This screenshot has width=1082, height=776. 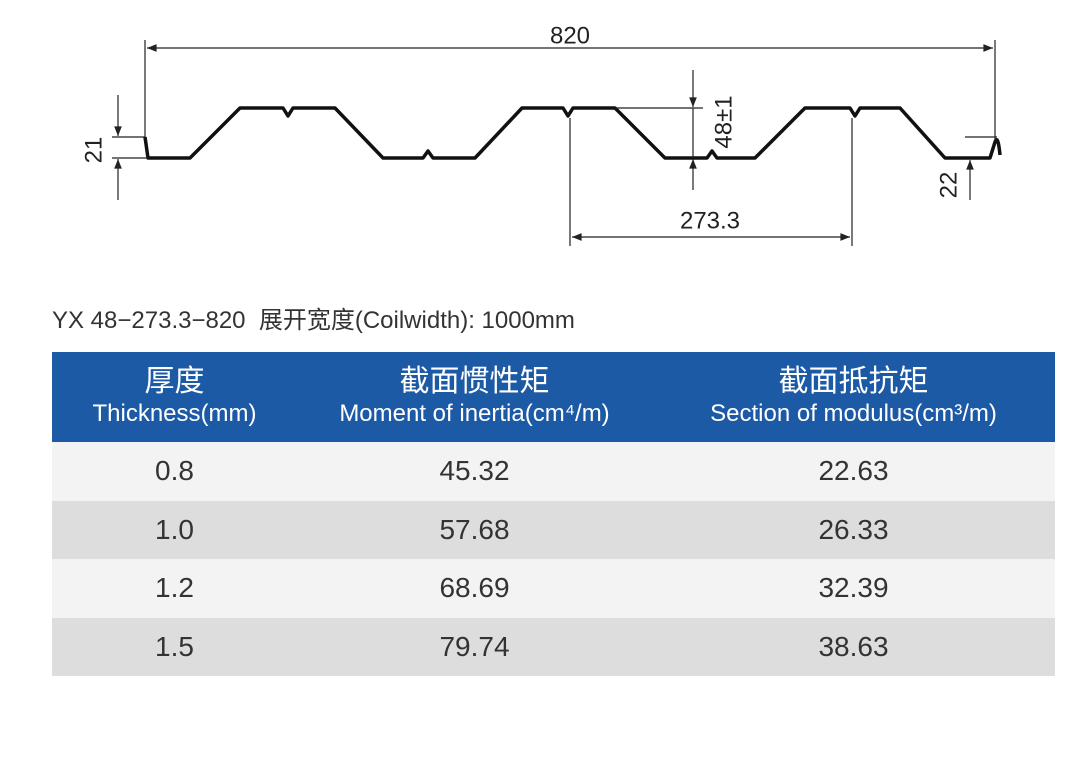 What do you see at coordinates (174, 381) in the screenshot?
I see `header-zh: 厚度` at bounding box center [174, 381].